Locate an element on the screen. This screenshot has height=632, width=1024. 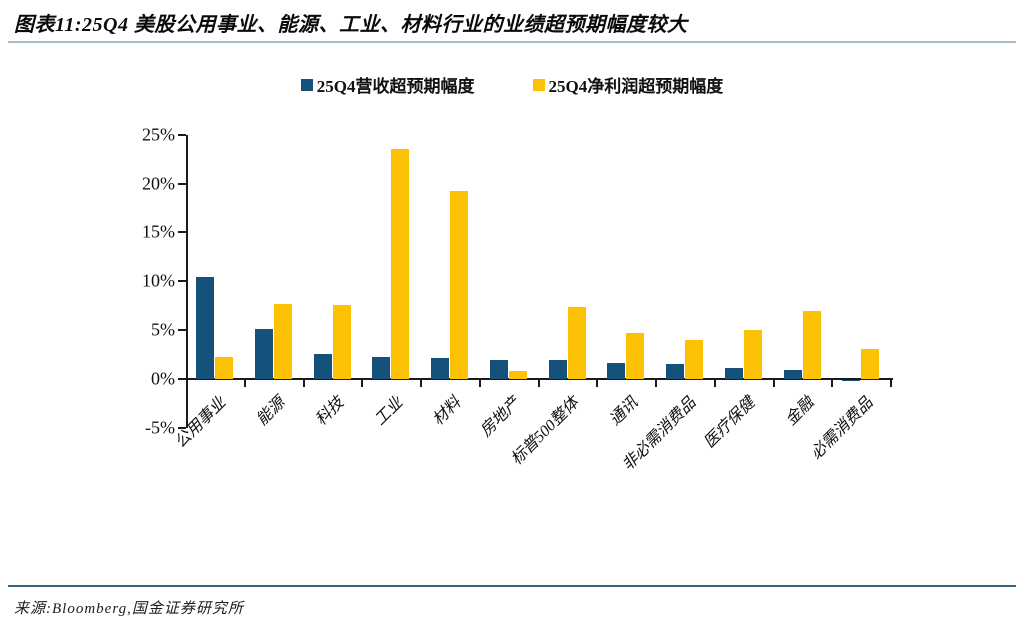
x-axis-category-label: 科技 is located at coordinates (330, 411).